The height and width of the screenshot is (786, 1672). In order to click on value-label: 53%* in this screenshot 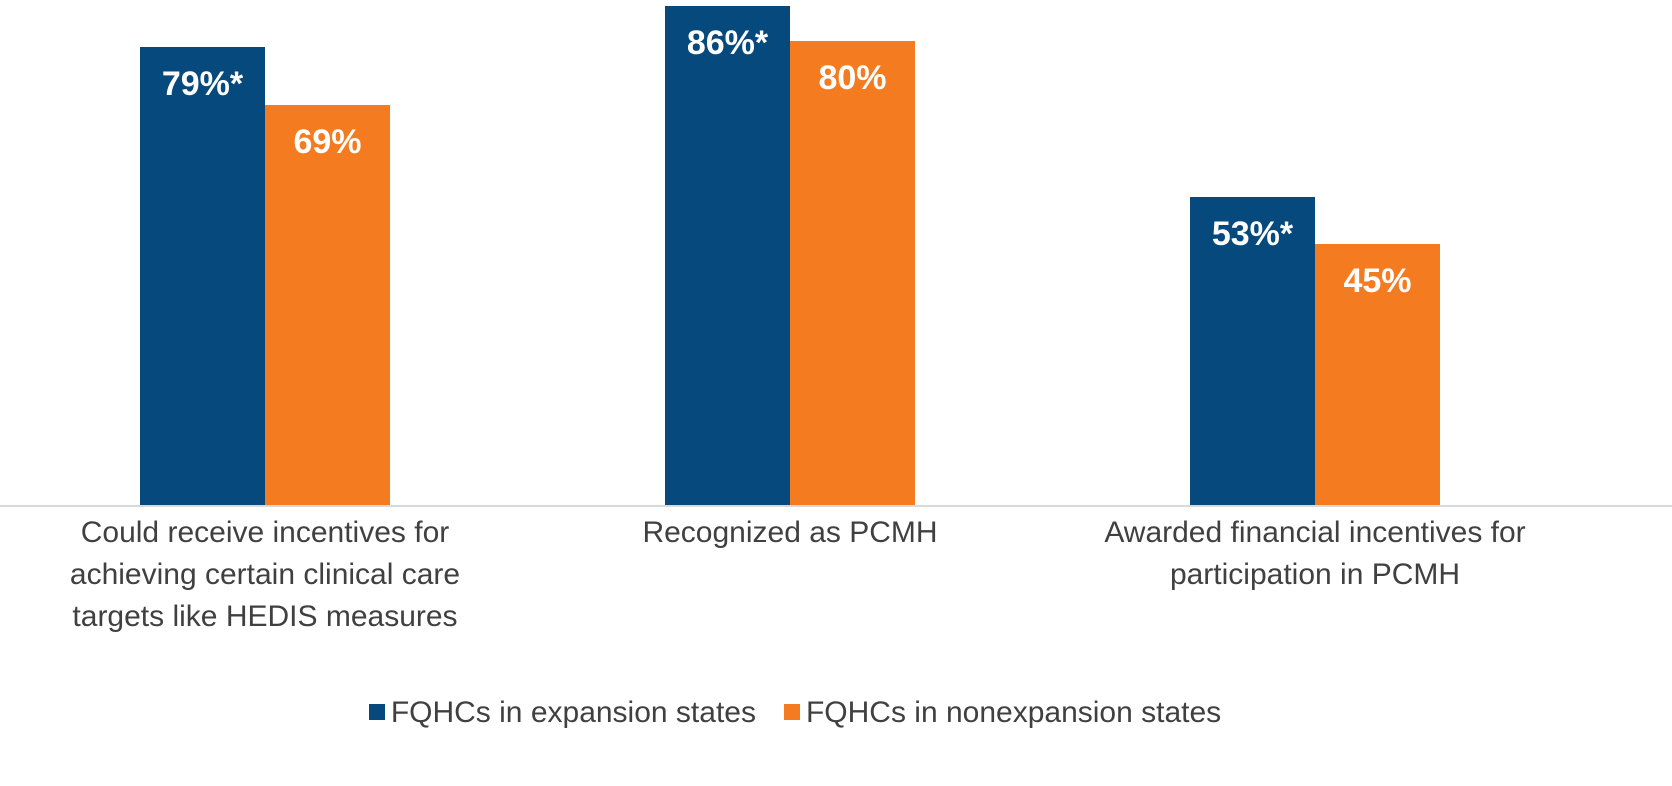, I will do `click(1252, 234)`.